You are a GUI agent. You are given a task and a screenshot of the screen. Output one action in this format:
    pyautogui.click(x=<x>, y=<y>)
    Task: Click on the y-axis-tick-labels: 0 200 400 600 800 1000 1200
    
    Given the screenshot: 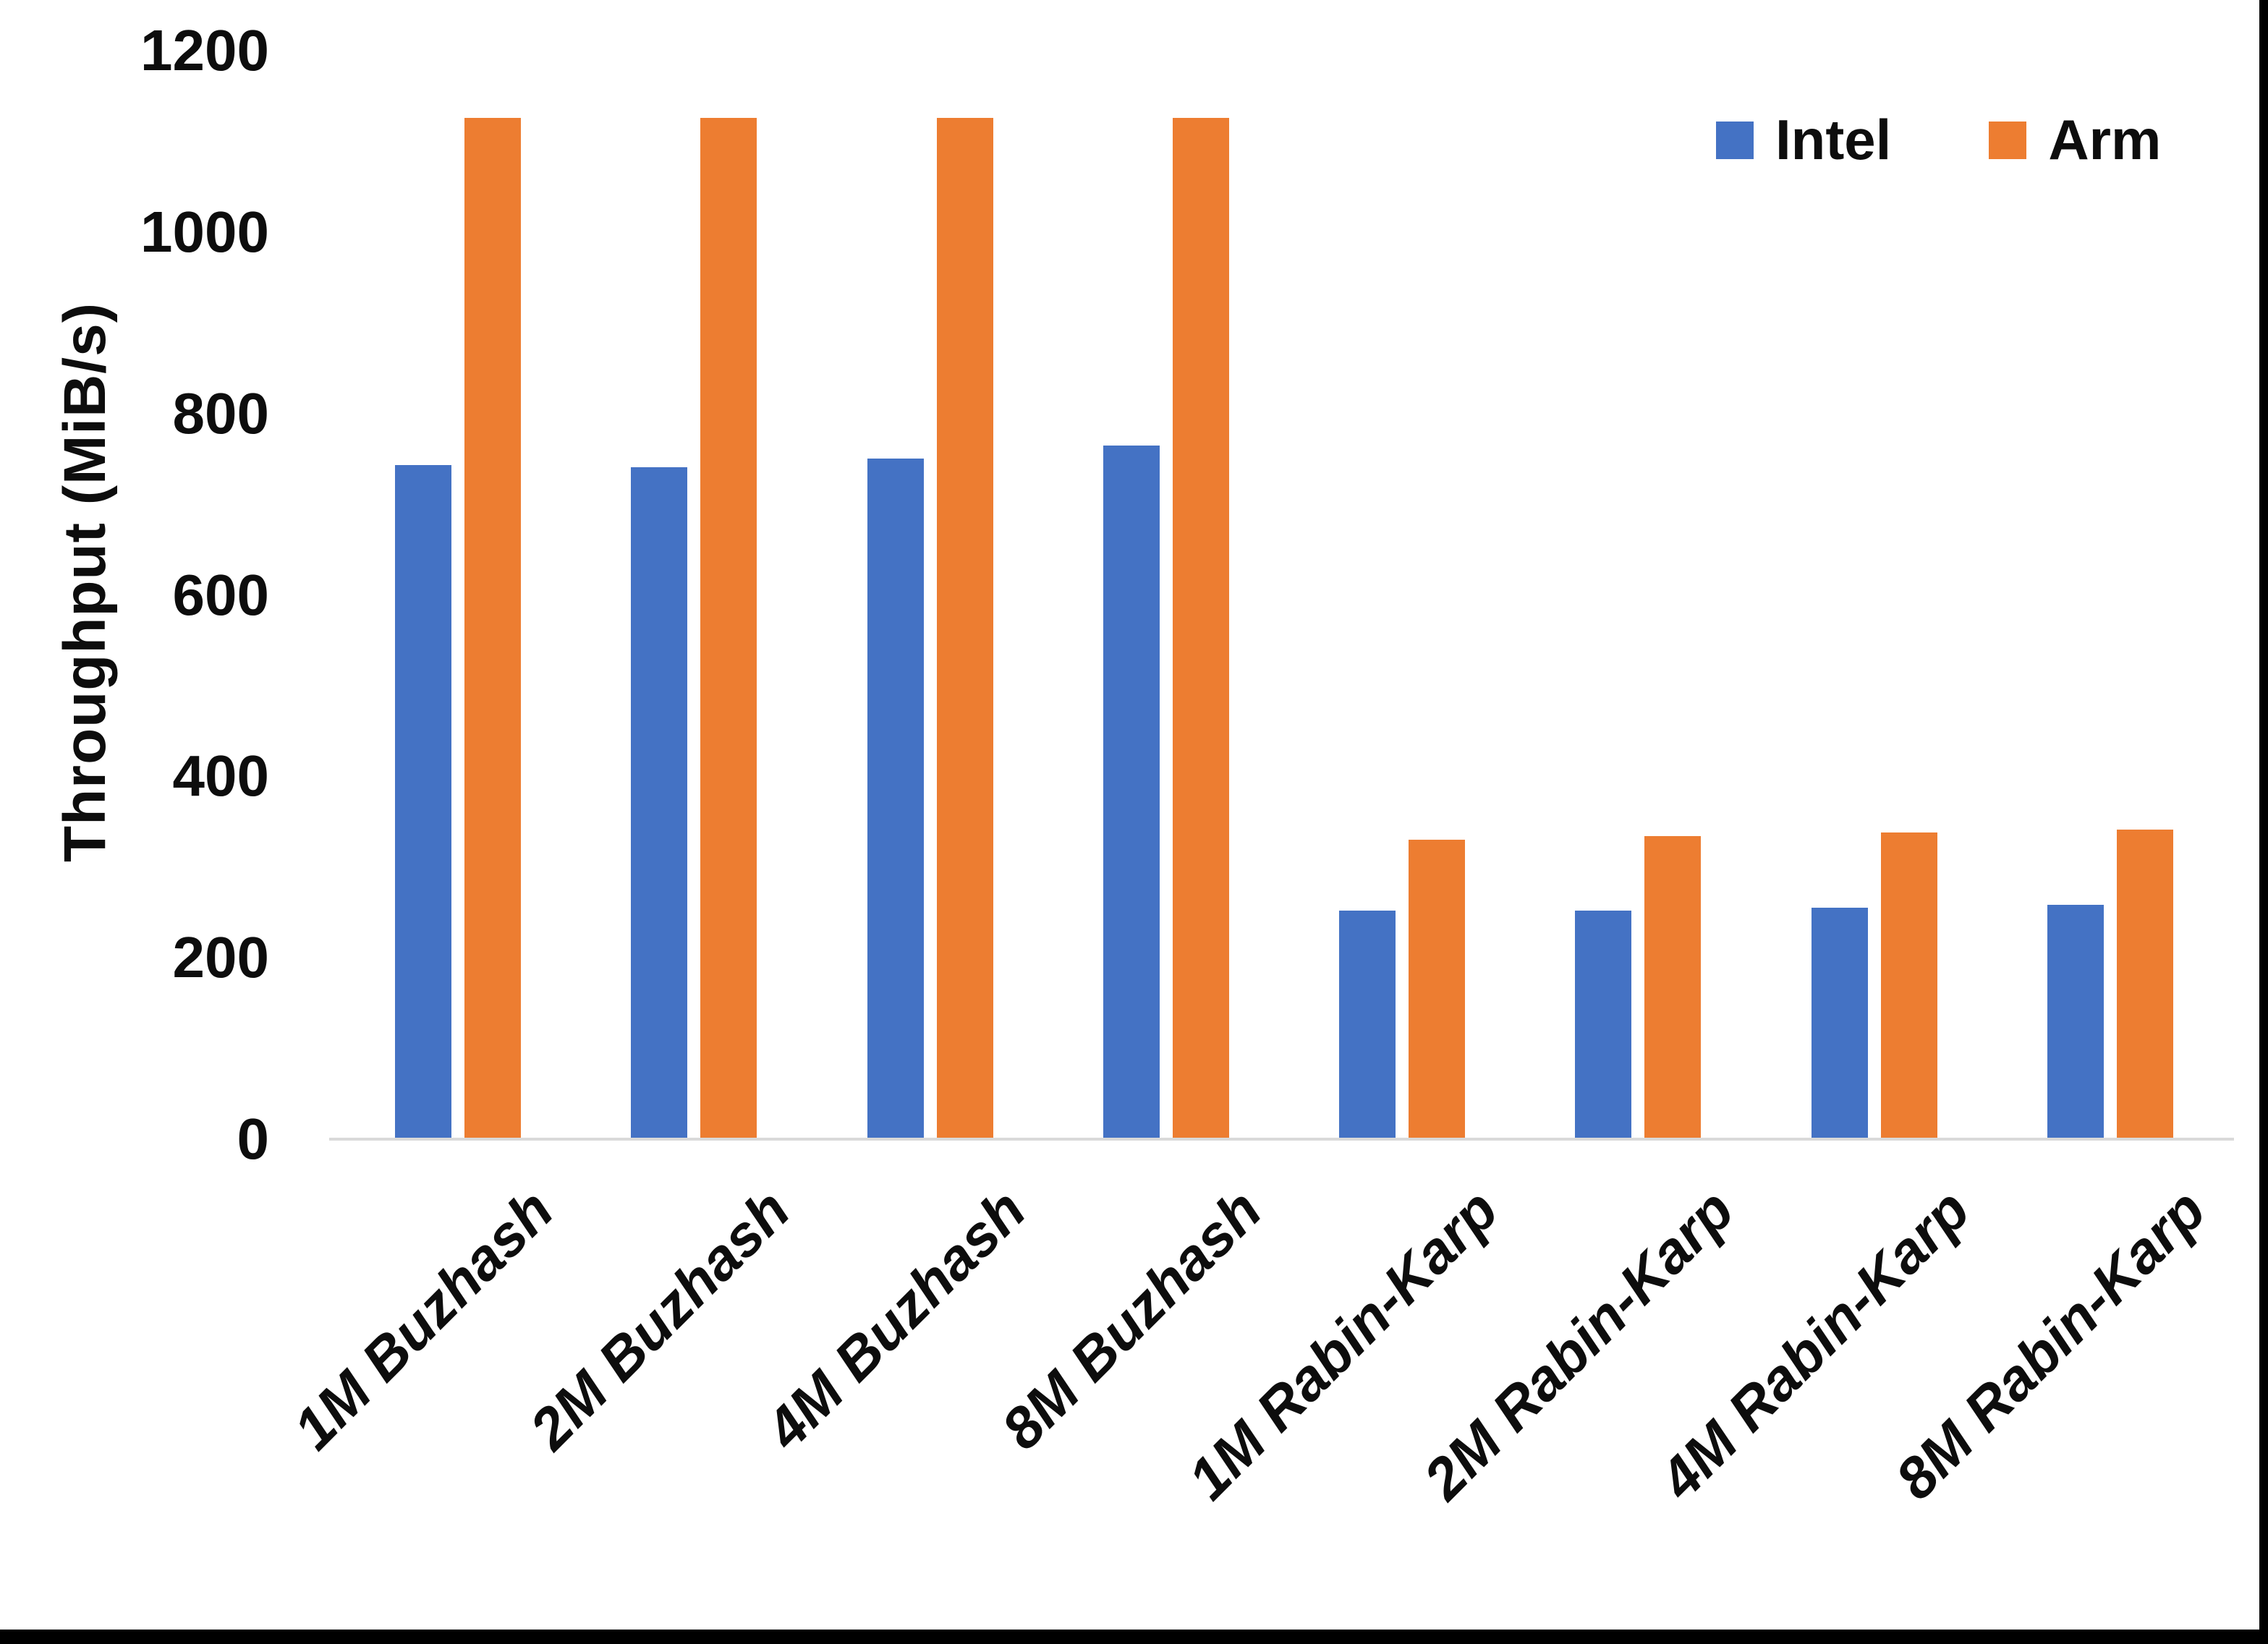 What is the action you would take?
    pyautogui.click(x=134, y=595)
    